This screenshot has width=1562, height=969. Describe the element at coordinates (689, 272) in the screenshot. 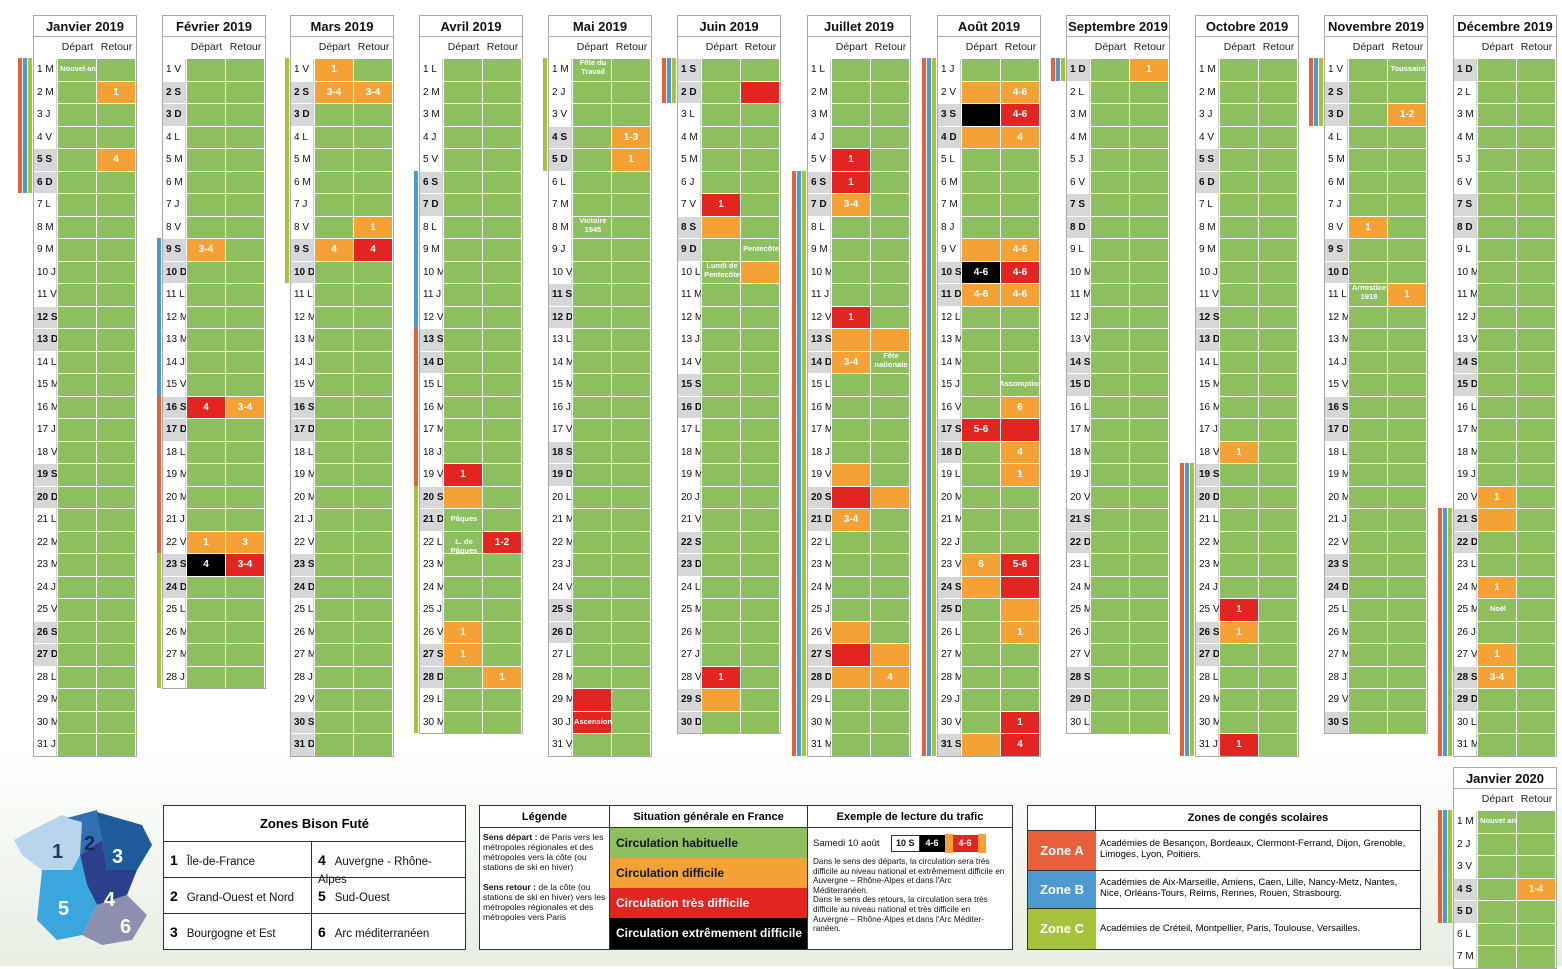

I see `day-label: 10 L` at that location.